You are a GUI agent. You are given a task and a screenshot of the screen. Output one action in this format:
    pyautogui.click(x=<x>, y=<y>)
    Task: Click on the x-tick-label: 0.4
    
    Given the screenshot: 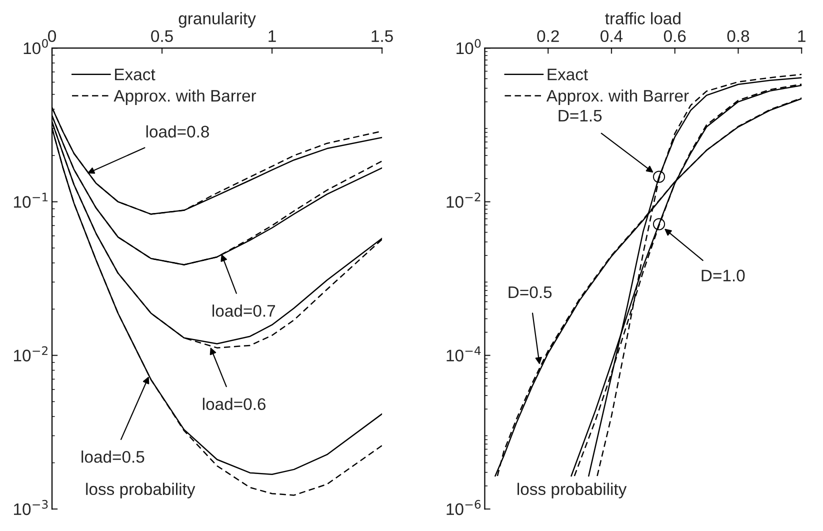 What is the action you would take?
    pyautogui.click(x=611, y=36)
    